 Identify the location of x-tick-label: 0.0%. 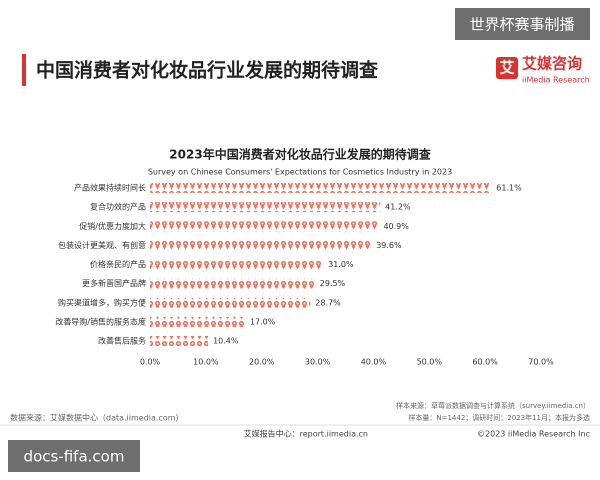
(150, 362).